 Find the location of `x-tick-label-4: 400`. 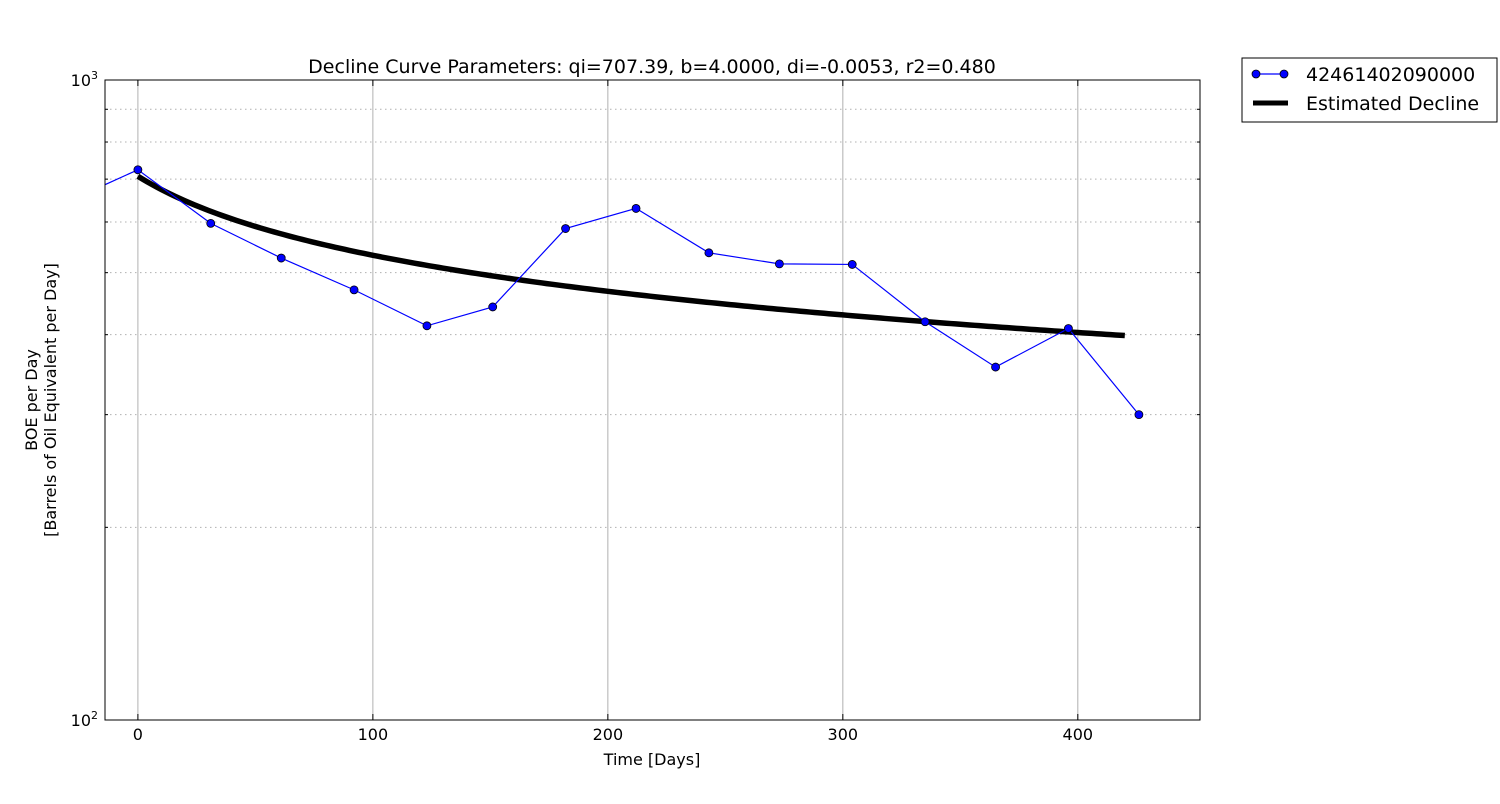

x-tick-label-4: 400 is located at coordinates (1078, 734).